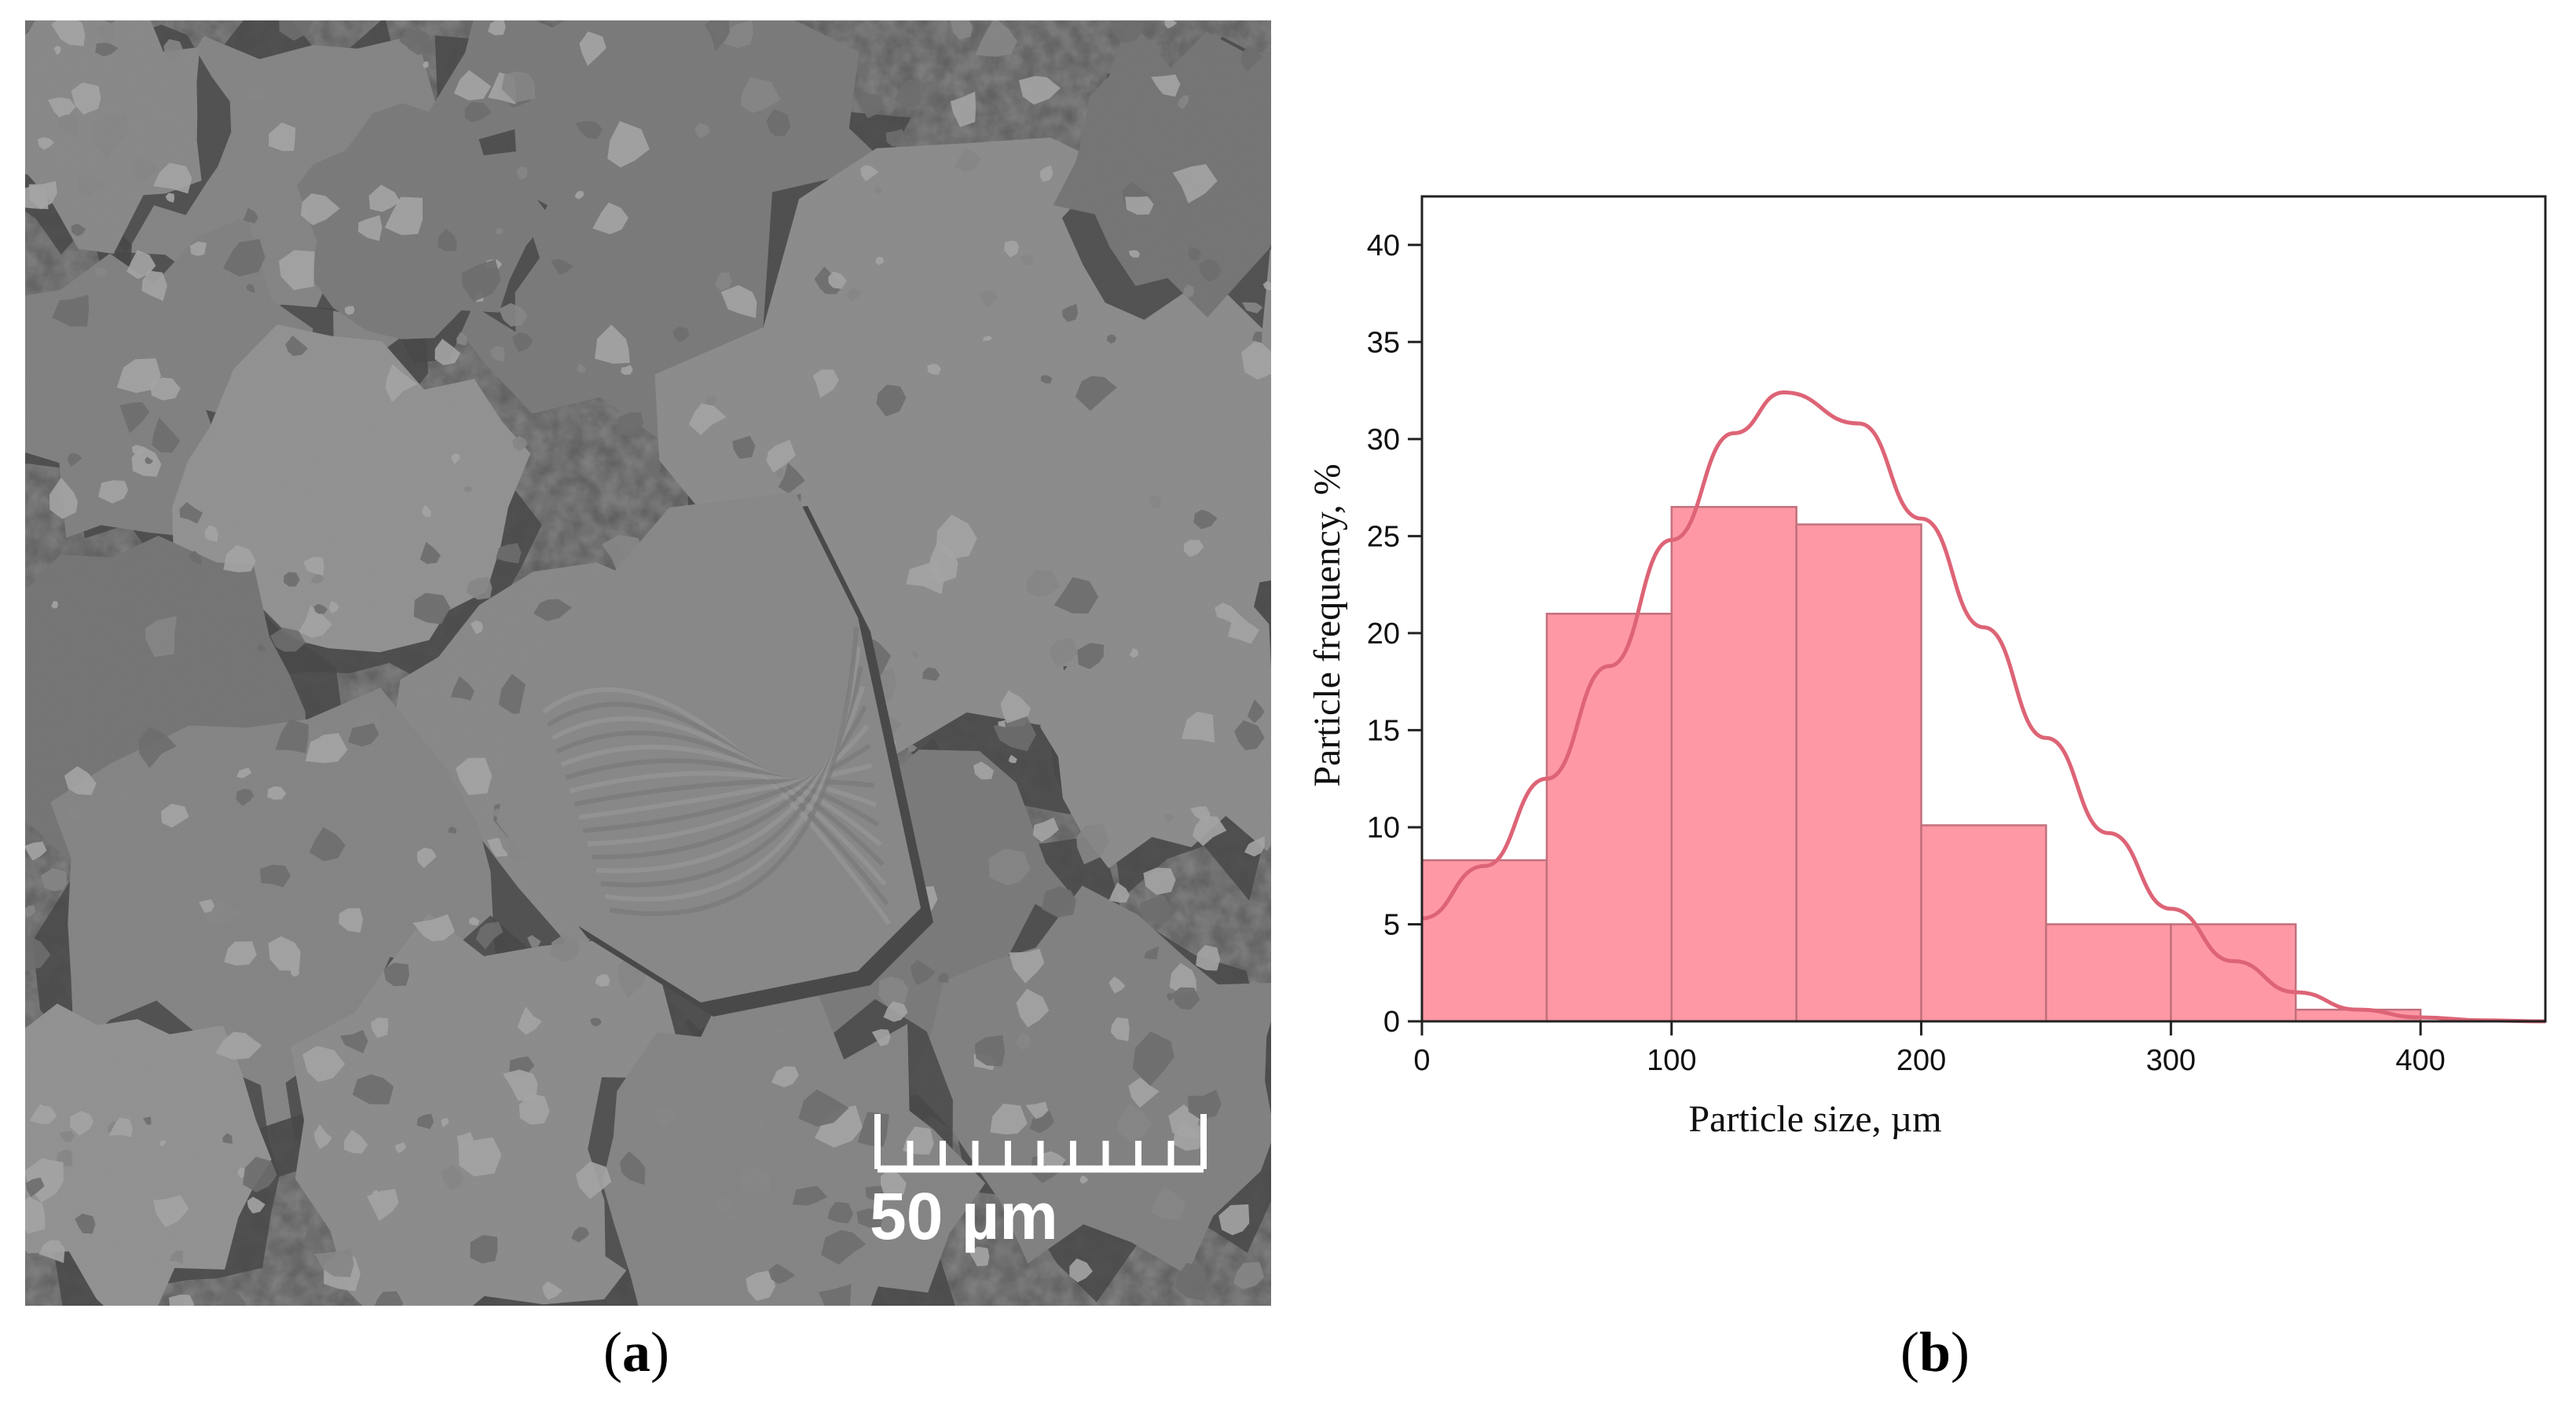 The width and height of the screenshot is (2576, 1411). What do you see at coordinates (1383, 634) in the screenshot?
I see `y-tick-label-20: 20` at bounding box center [1383, 634].